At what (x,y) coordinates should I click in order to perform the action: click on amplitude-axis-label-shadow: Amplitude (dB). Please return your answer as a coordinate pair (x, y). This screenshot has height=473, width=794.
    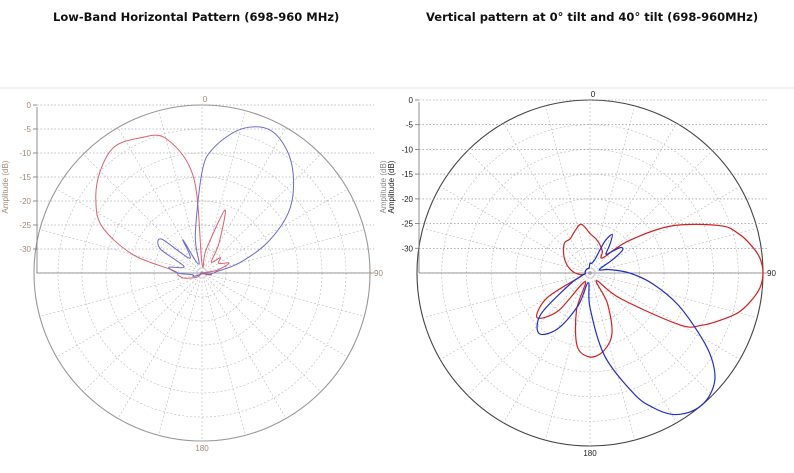
    Looking at the image, I should click on (383, 186).